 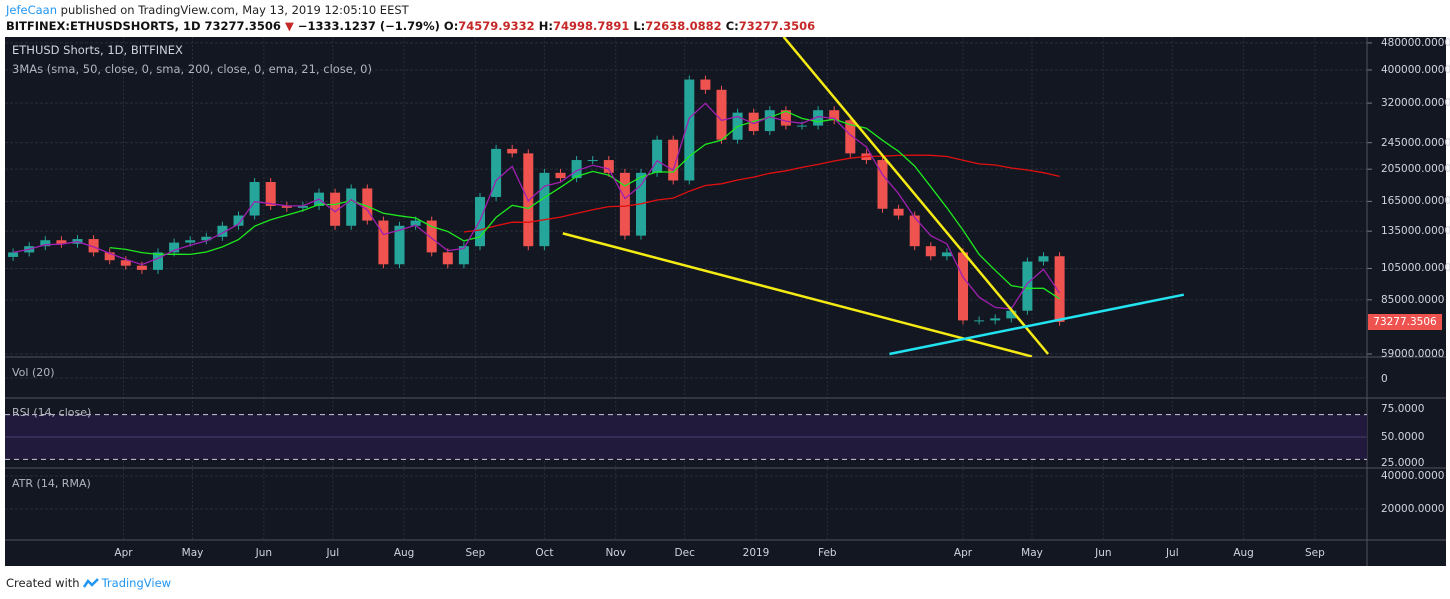 What do you see at coordinates (536, 507) in the screenshot?
I see `atr-line` at bounding box center [536, 507].